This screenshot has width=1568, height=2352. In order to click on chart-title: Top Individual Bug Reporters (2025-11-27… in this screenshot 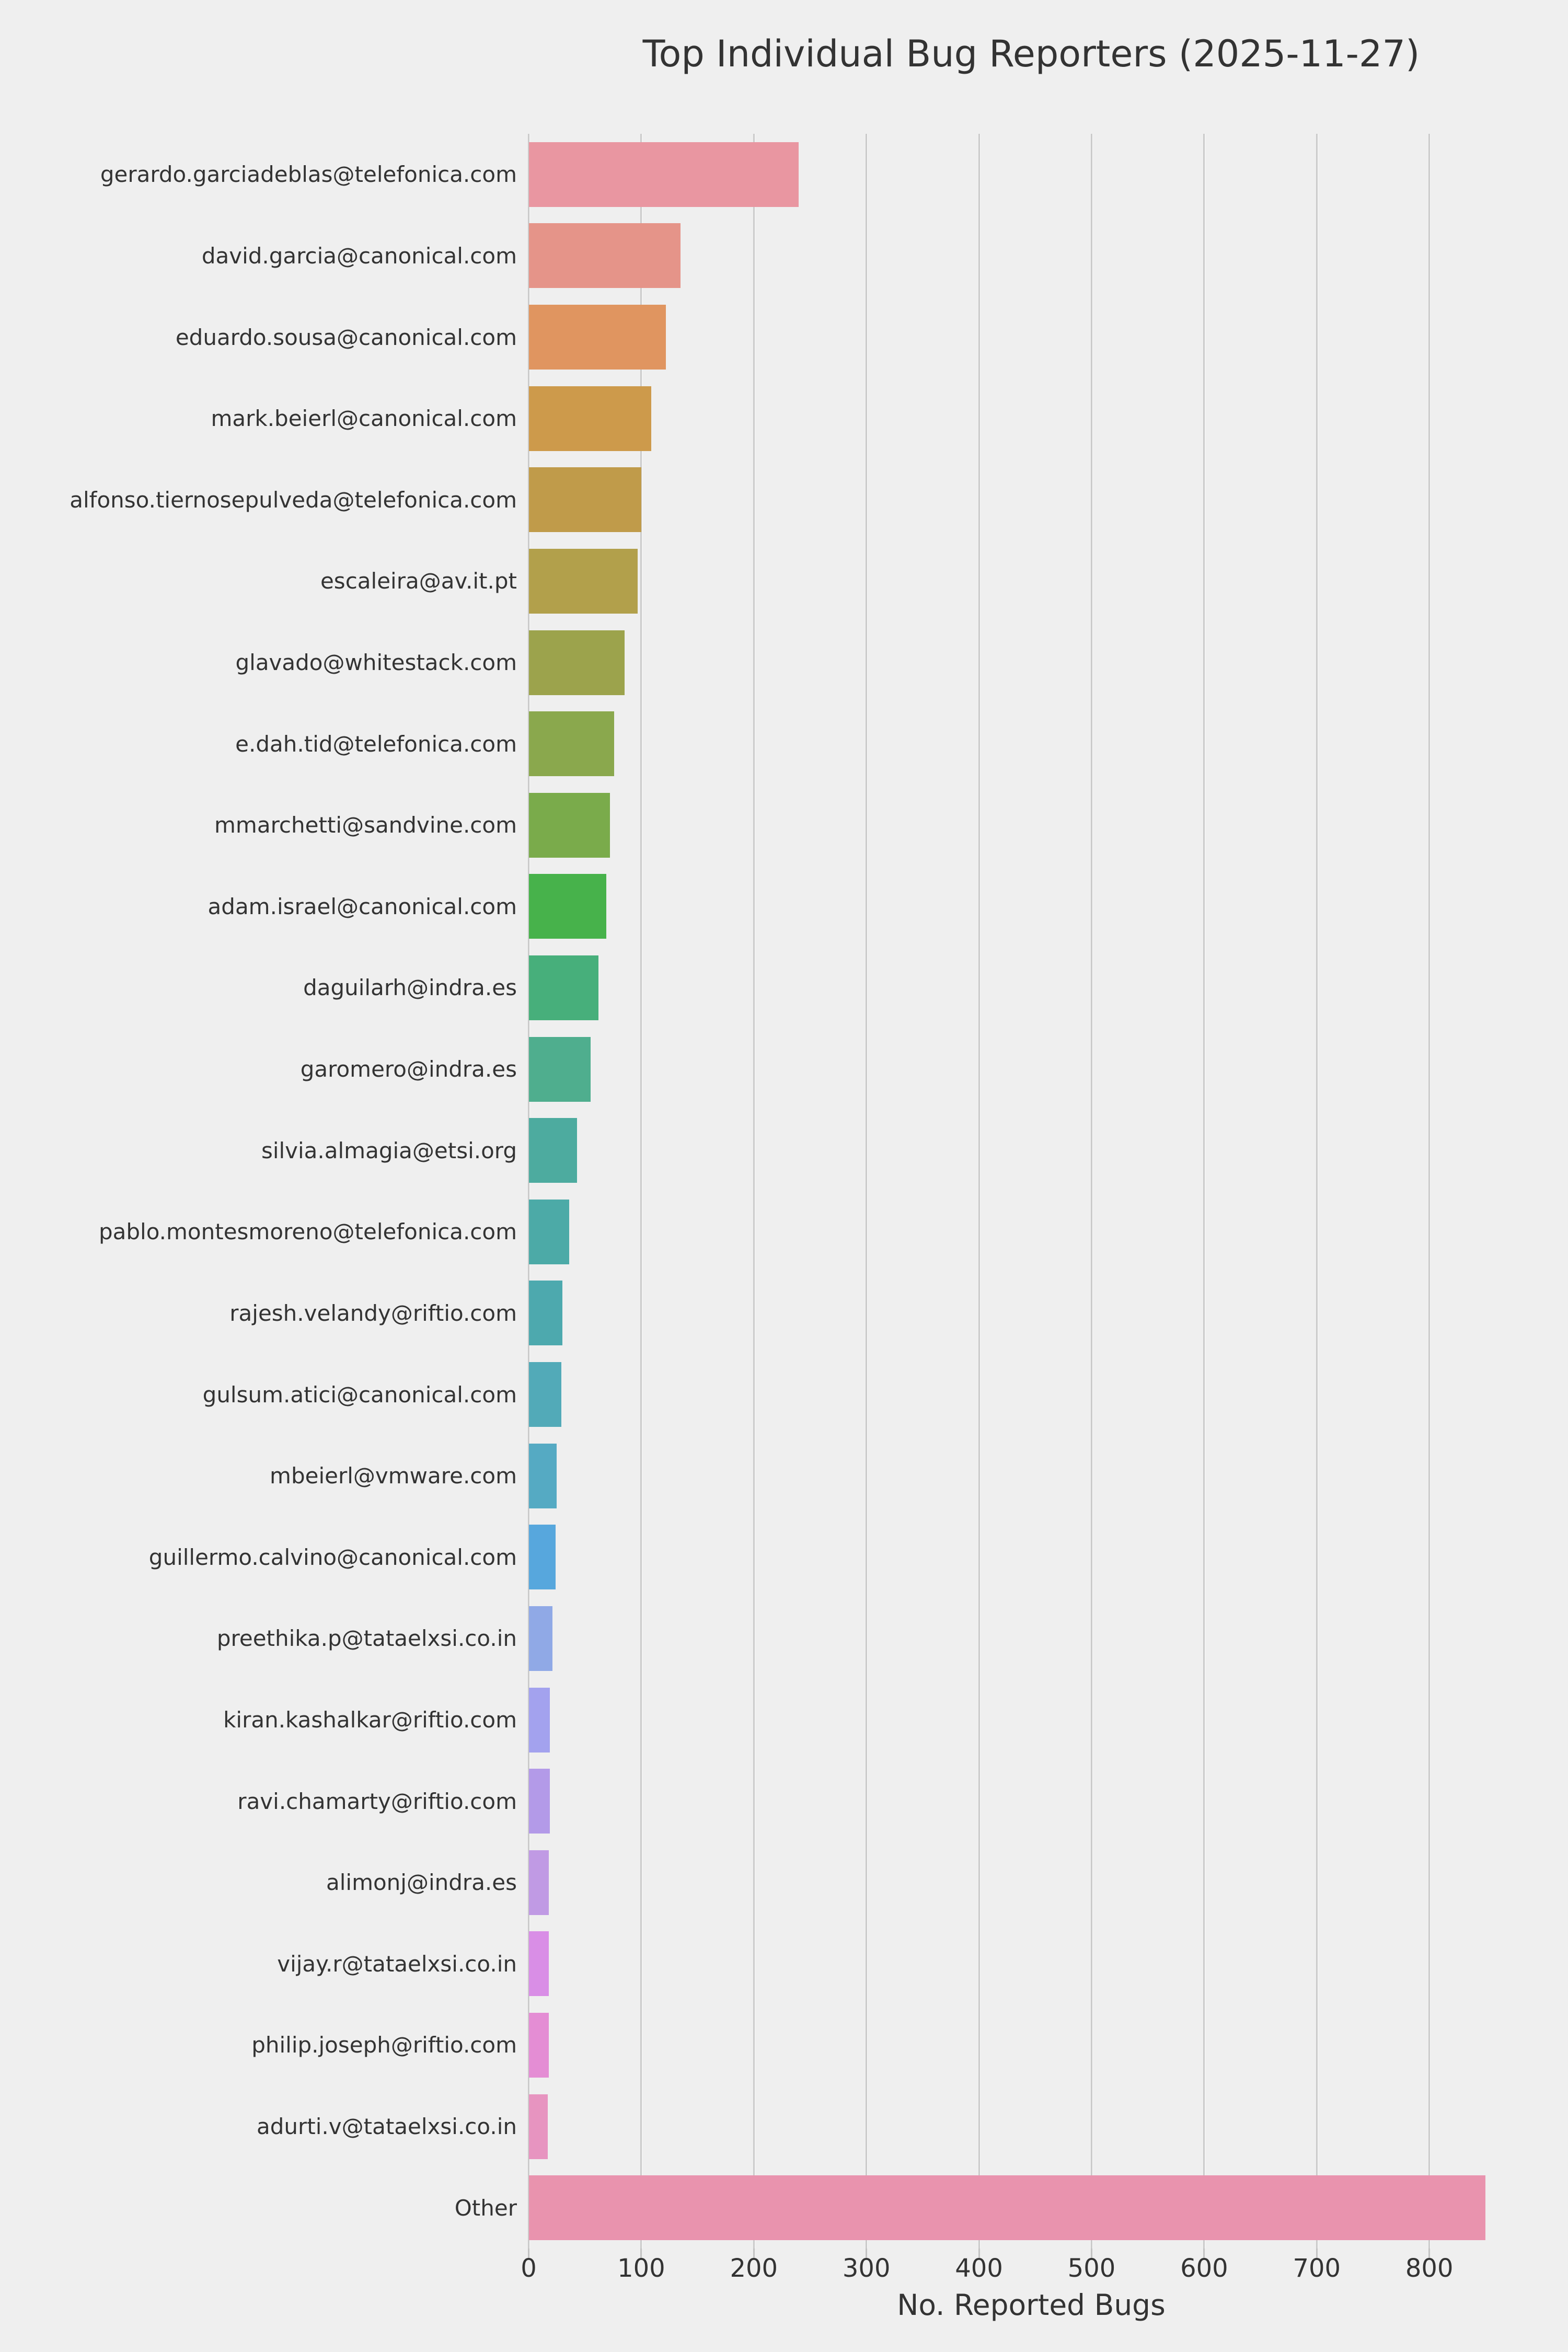, I will do `click(1031, 53)`.